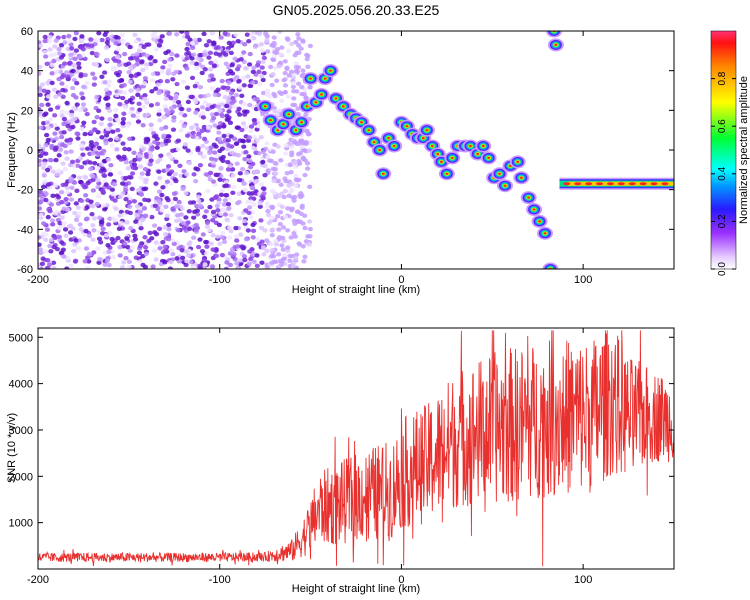  I want to click on bottom-y-tick-label: 4000, so click(21, 385).